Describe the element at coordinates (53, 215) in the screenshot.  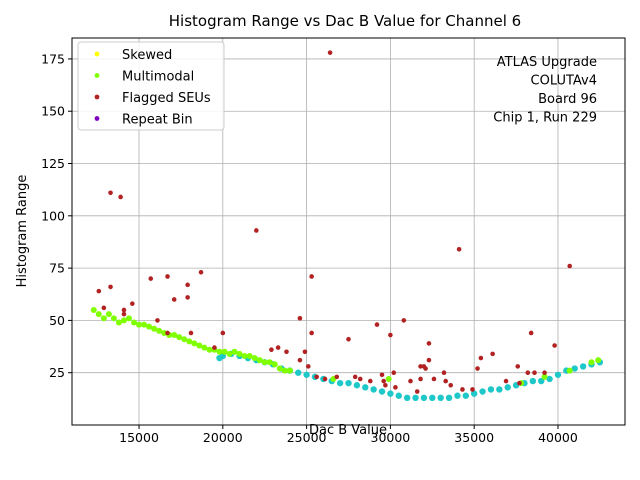
I see `y-tick-label: 100` at that location.